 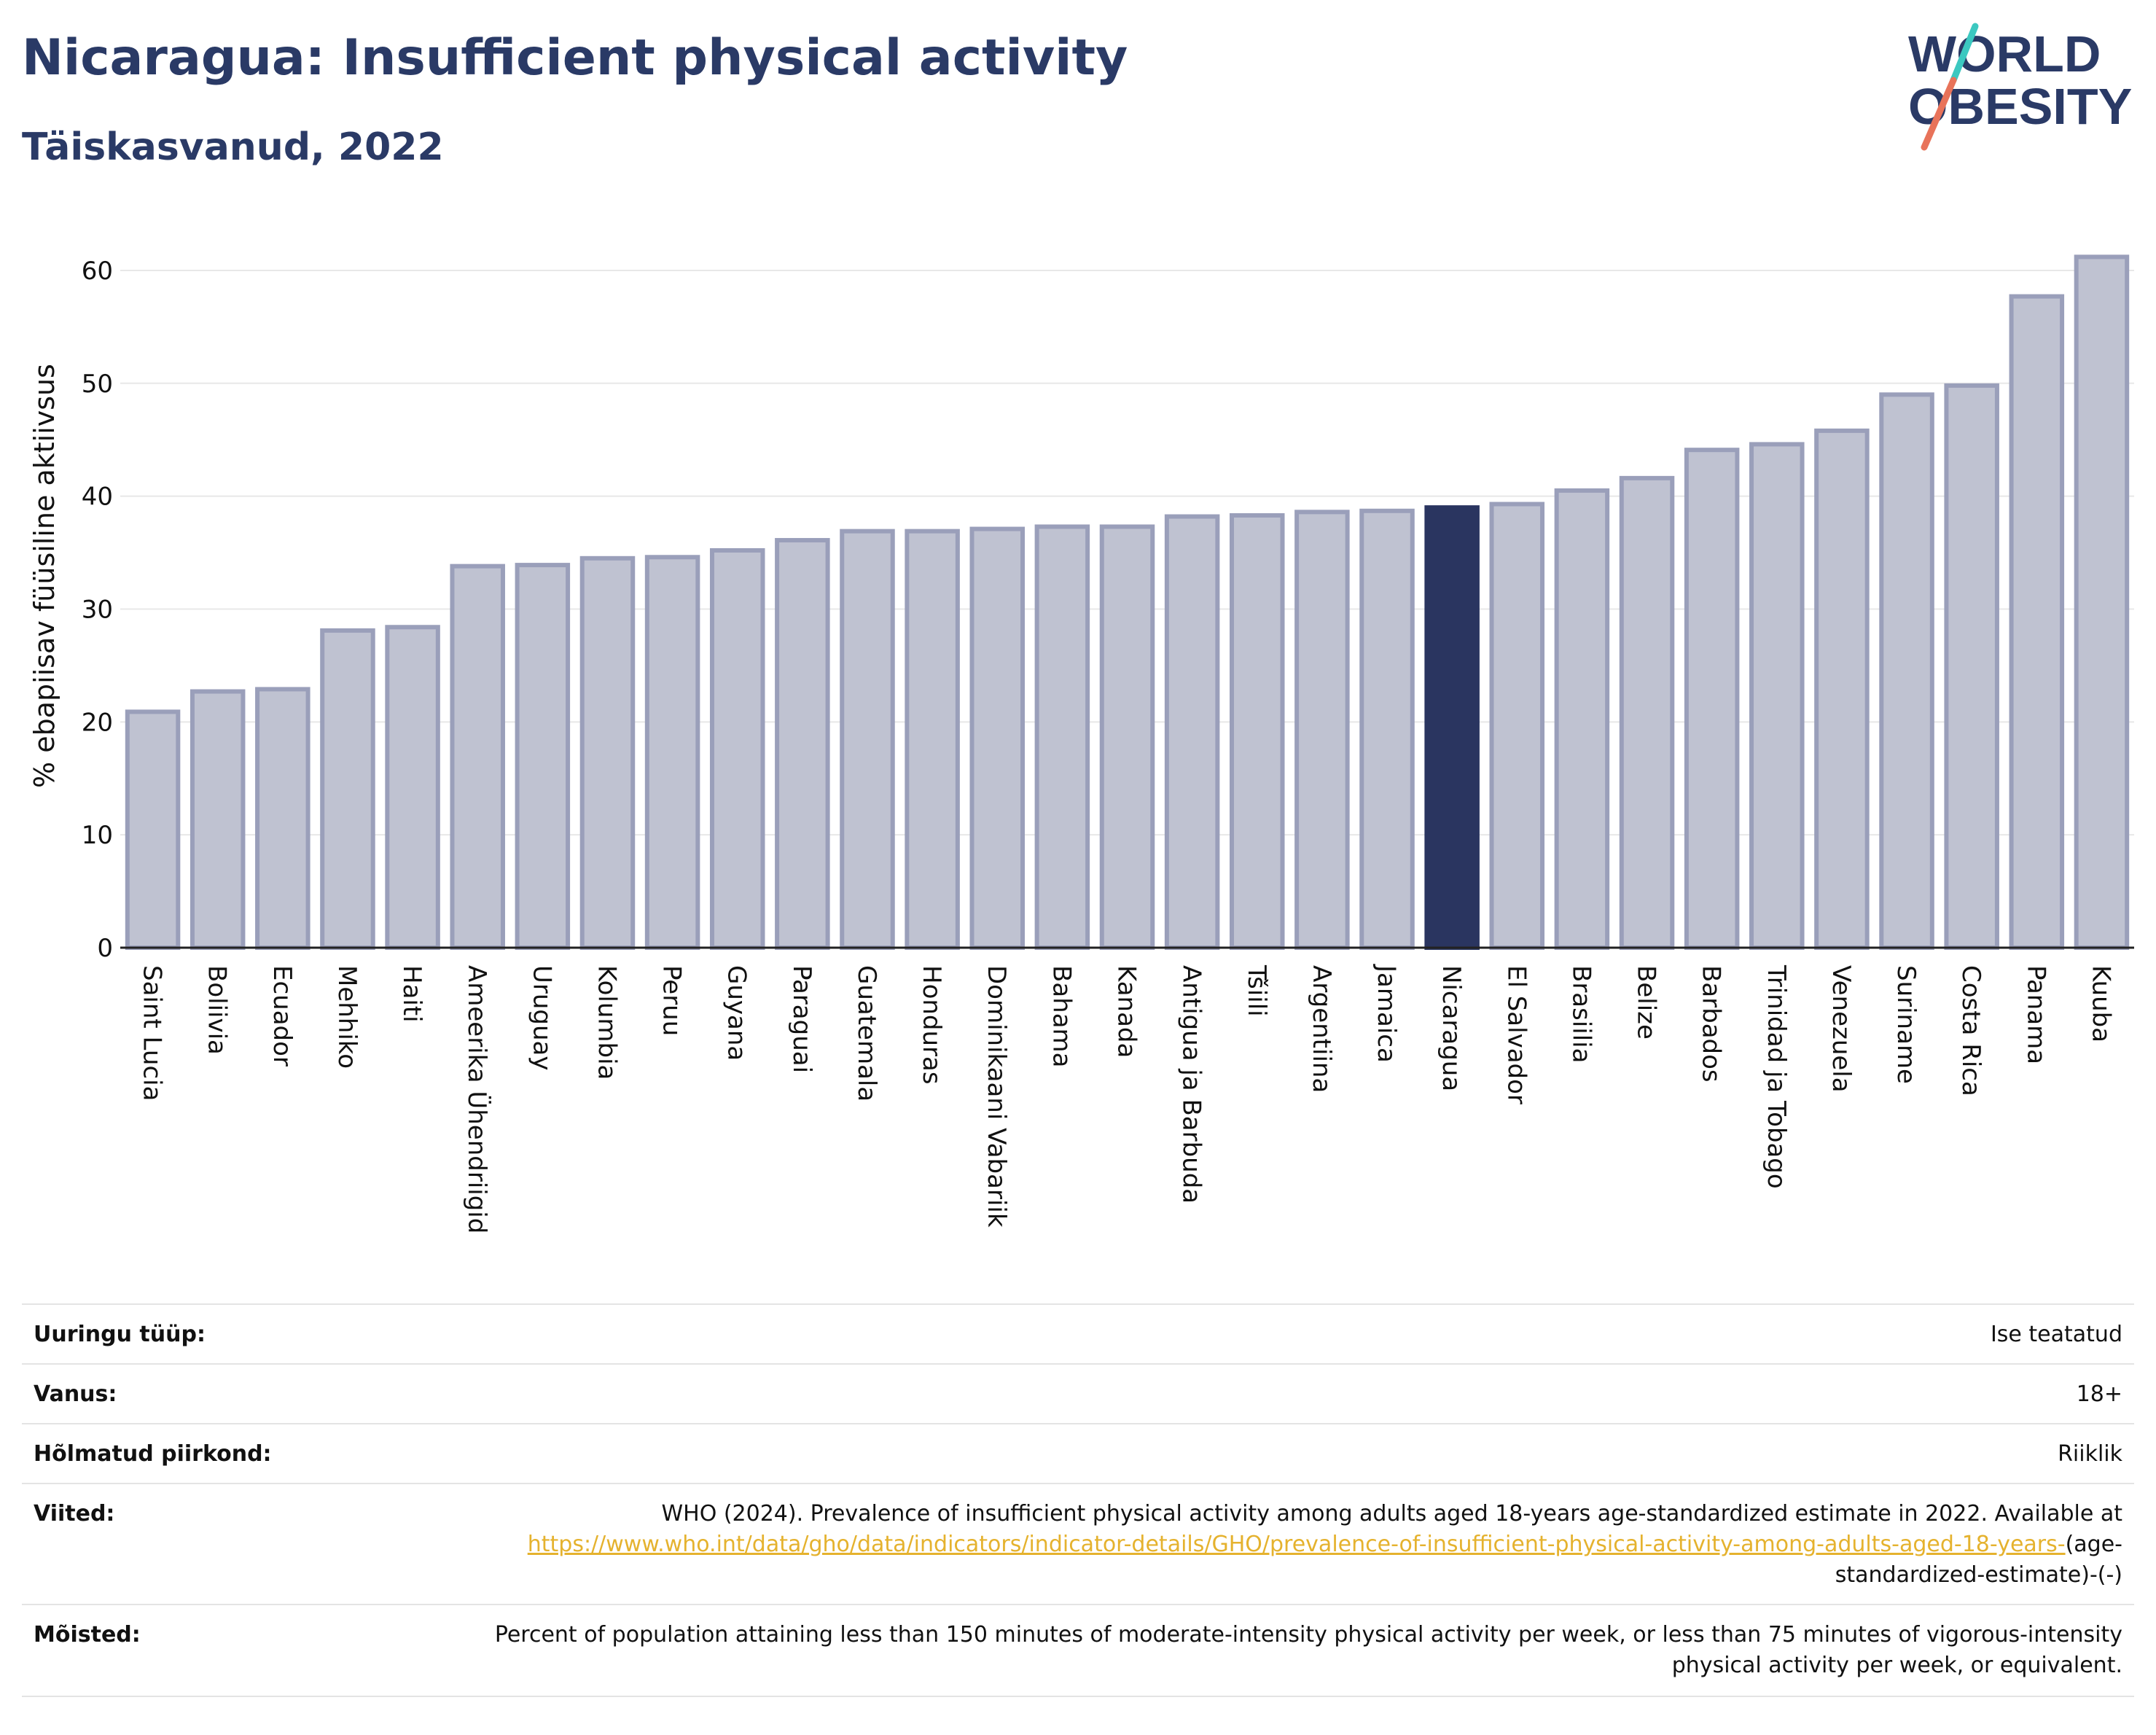 What do you see at coordinates (932, 739) in the screenshot?
I see `bar-honduras` at bounding box center [932, 739].